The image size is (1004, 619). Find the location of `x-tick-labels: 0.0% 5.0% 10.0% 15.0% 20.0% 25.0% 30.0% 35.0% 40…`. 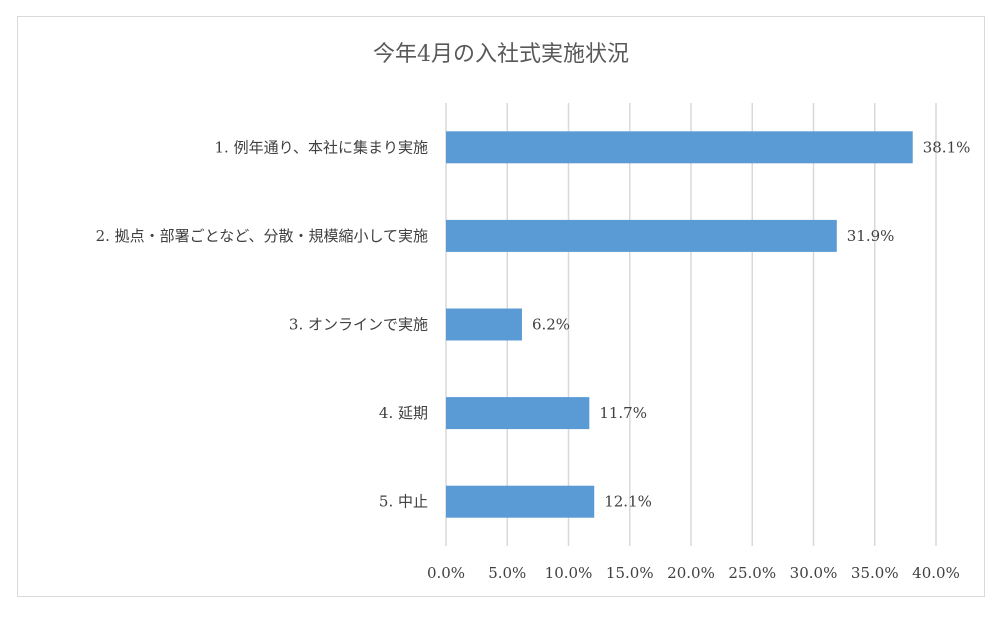

x-tick-labels: 0.0% 5.0% 10.0% 15.0% 20.0% 25.0% 30.0% 35.0% 40… is located at coordinates (693, 573).